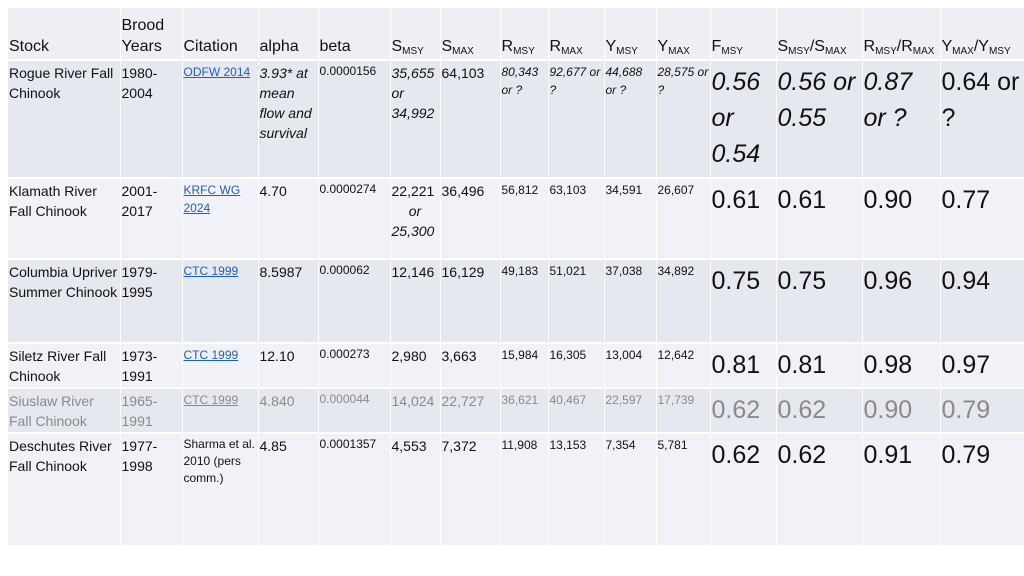  Describe the element at coordinates (683, 34) in the screenshot. I see `header-ymax: YMAX` at that location.